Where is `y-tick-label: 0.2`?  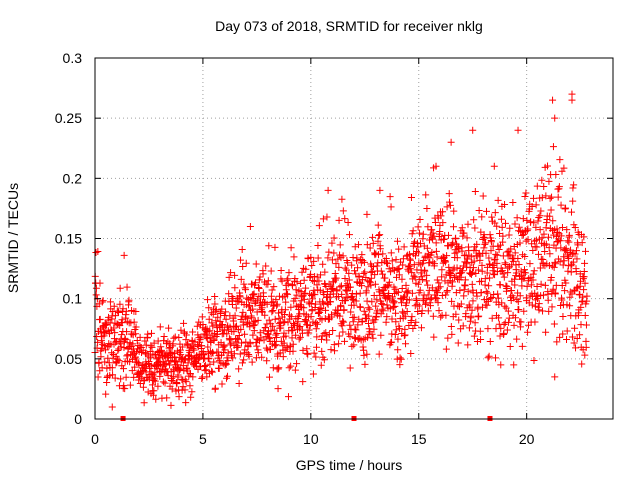 y-tick-label: 0.2 is located at coordinates (73, 178).